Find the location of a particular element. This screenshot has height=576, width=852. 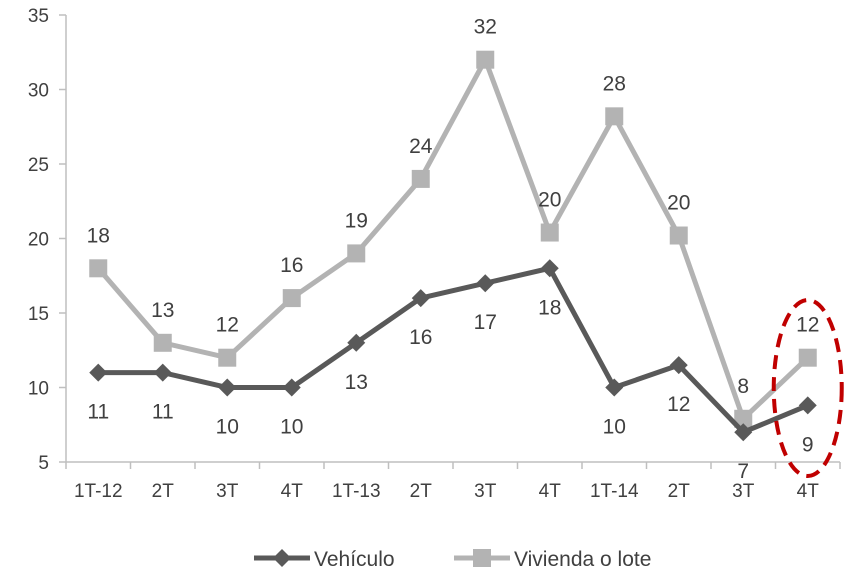

y-tick-label: 35 is located at coordinates (38, 16).